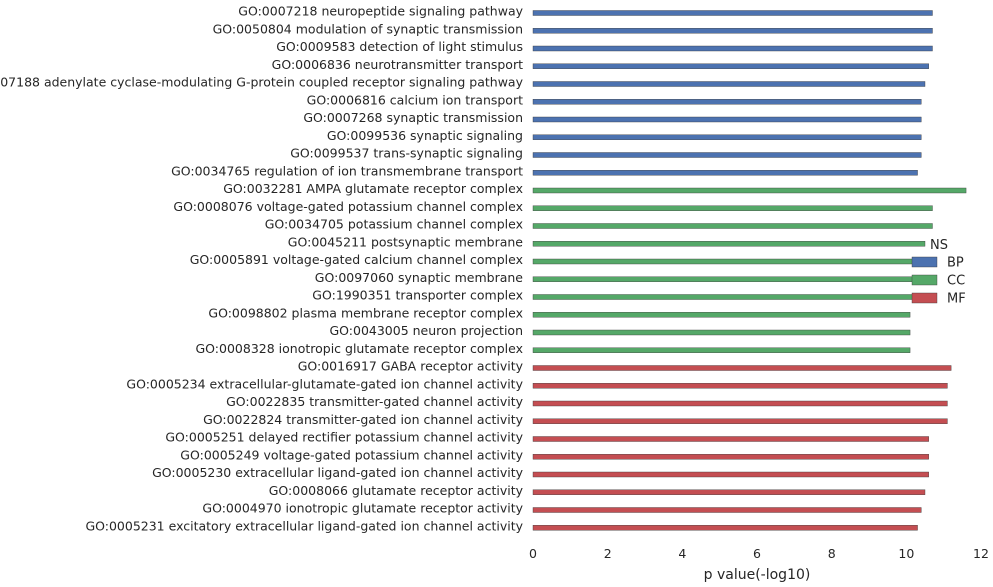 Image resolution: width=993 pixels, height=587 pixels. What do you see at coordinates (415, 99) in the screenshot?
I see `category-label: GO:0006816 calcium ion transport` at bounding box center [415, 99].